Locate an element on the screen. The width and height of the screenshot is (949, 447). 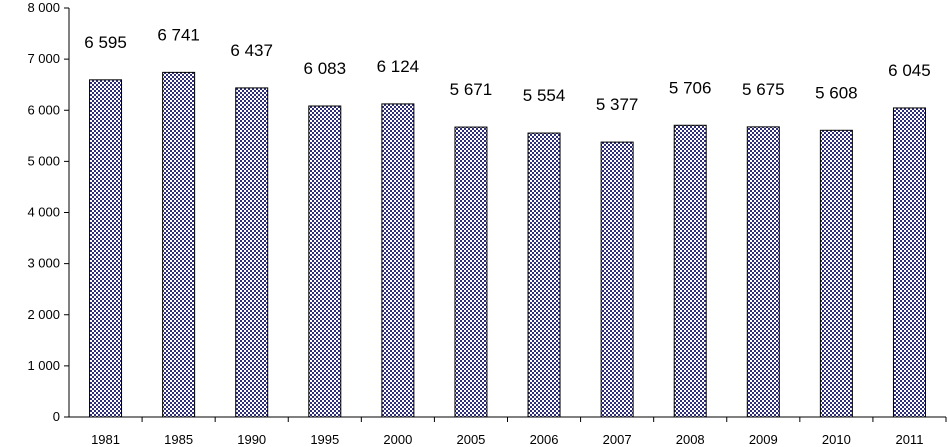
x-tick-label: 2011 is located at coordinates (909, 439).